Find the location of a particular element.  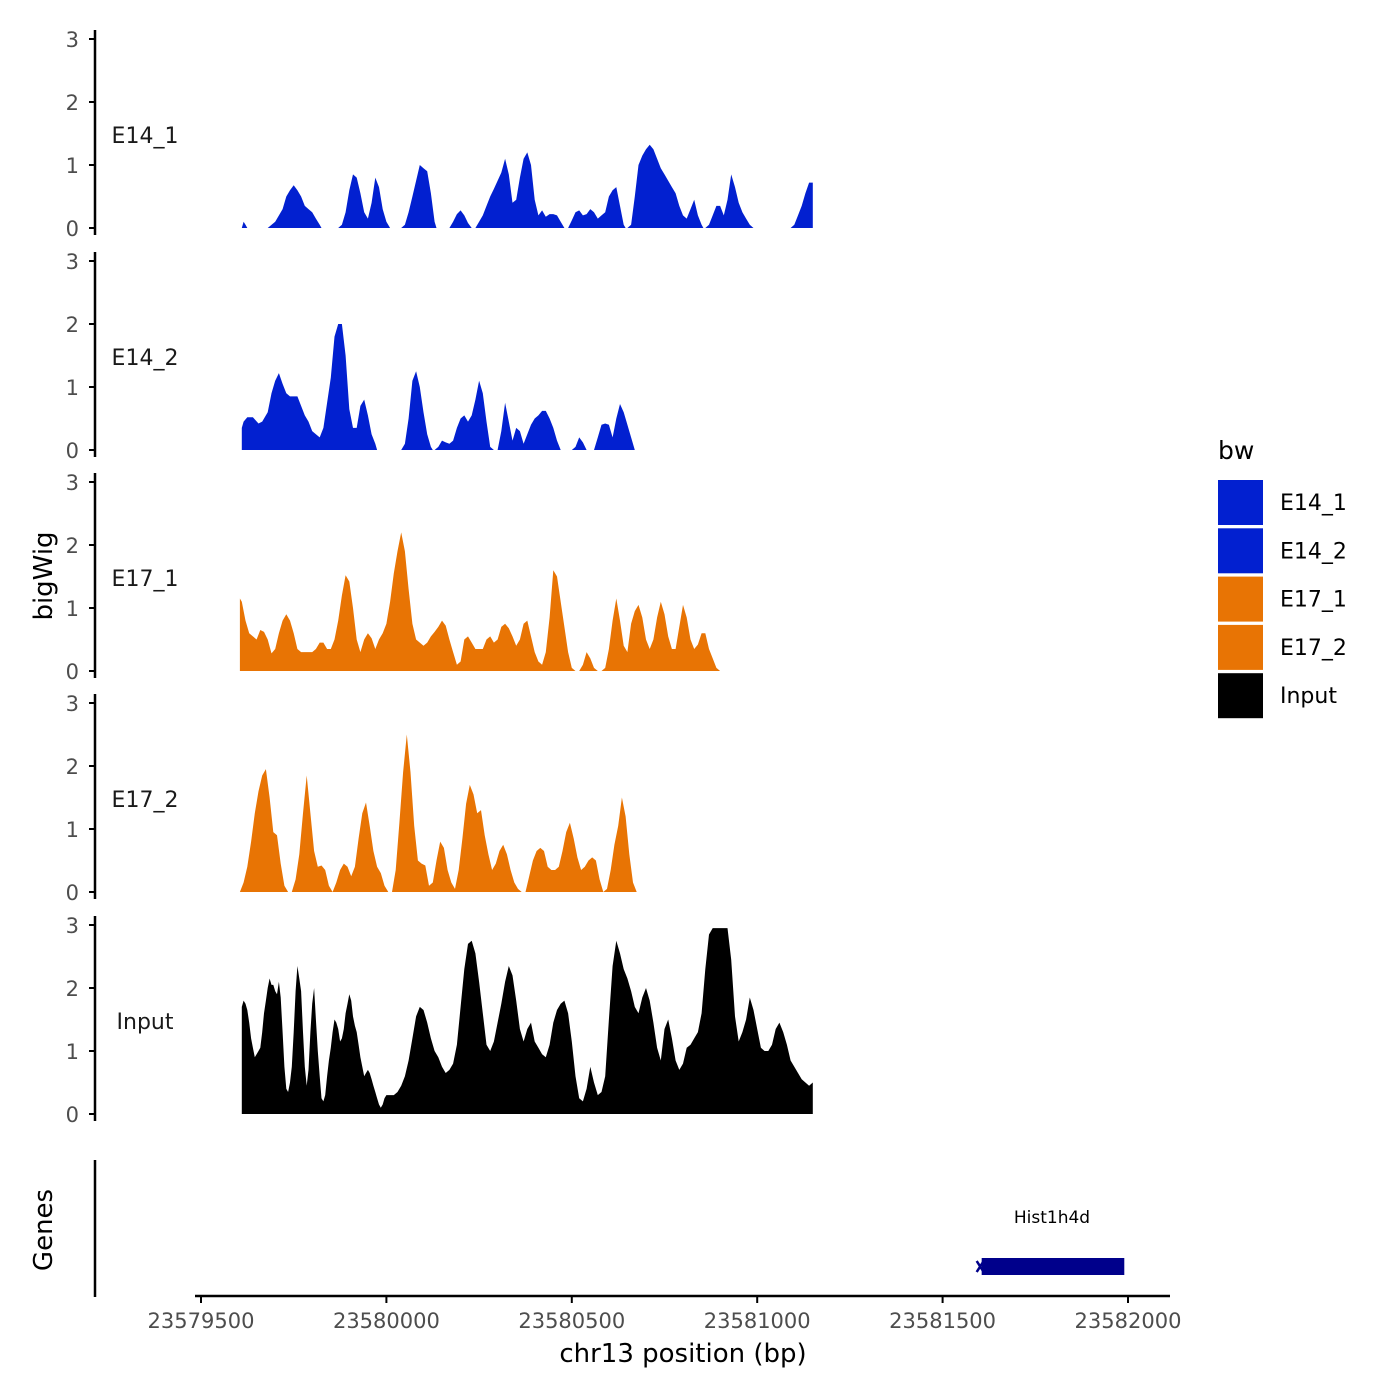

x-tick-label: 23580000 is located at coordinates (386, 1321).